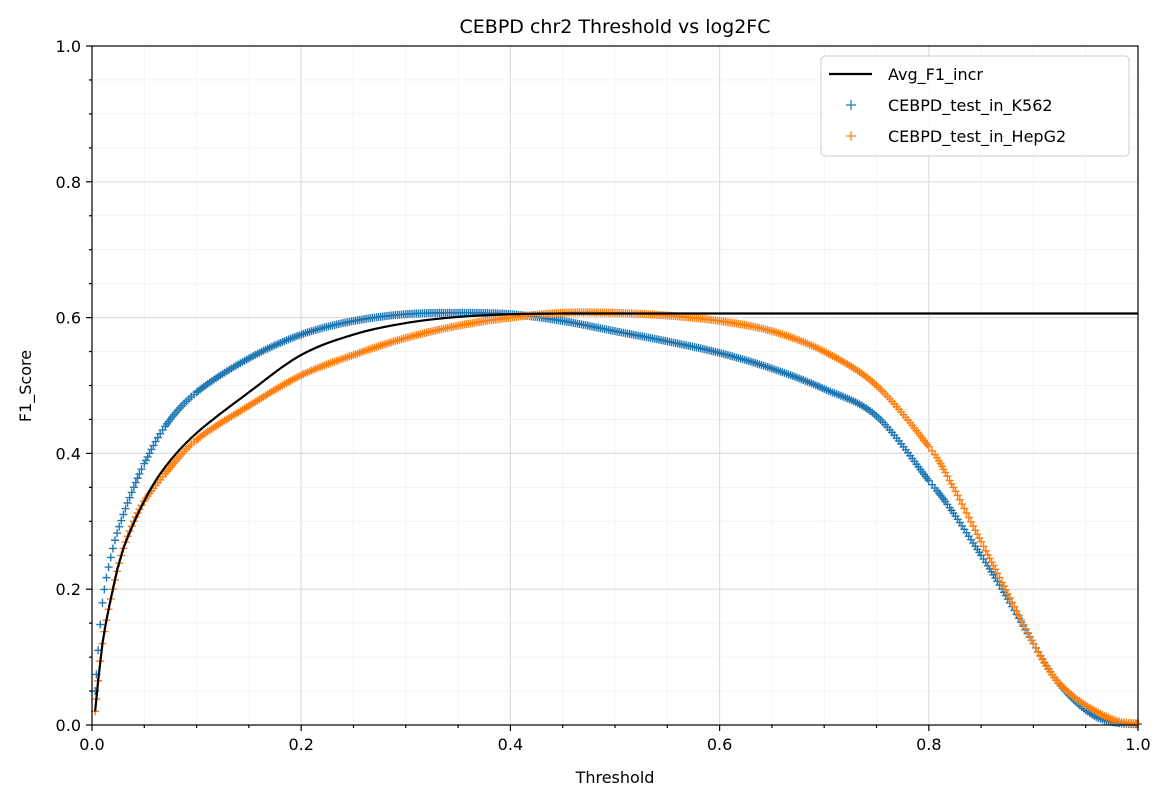 The image size is (1169, 803). Describe the element at coordinates (91, 744) in the screenshot. I see `x-tick-label: 0.0` at that location.